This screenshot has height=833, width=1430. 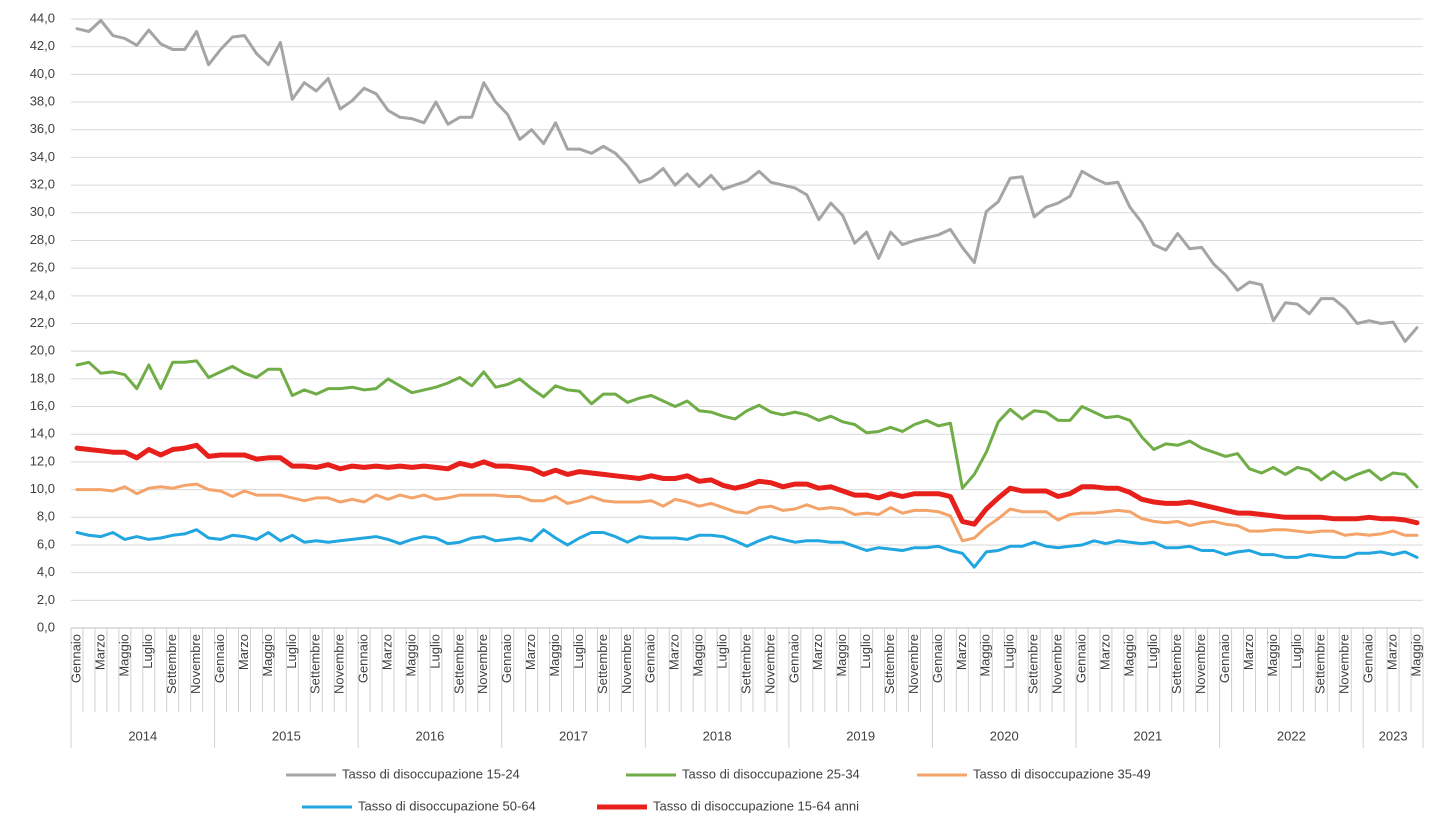 I want to click on y-tick-label: 42,0, so click(x=42, y=45).